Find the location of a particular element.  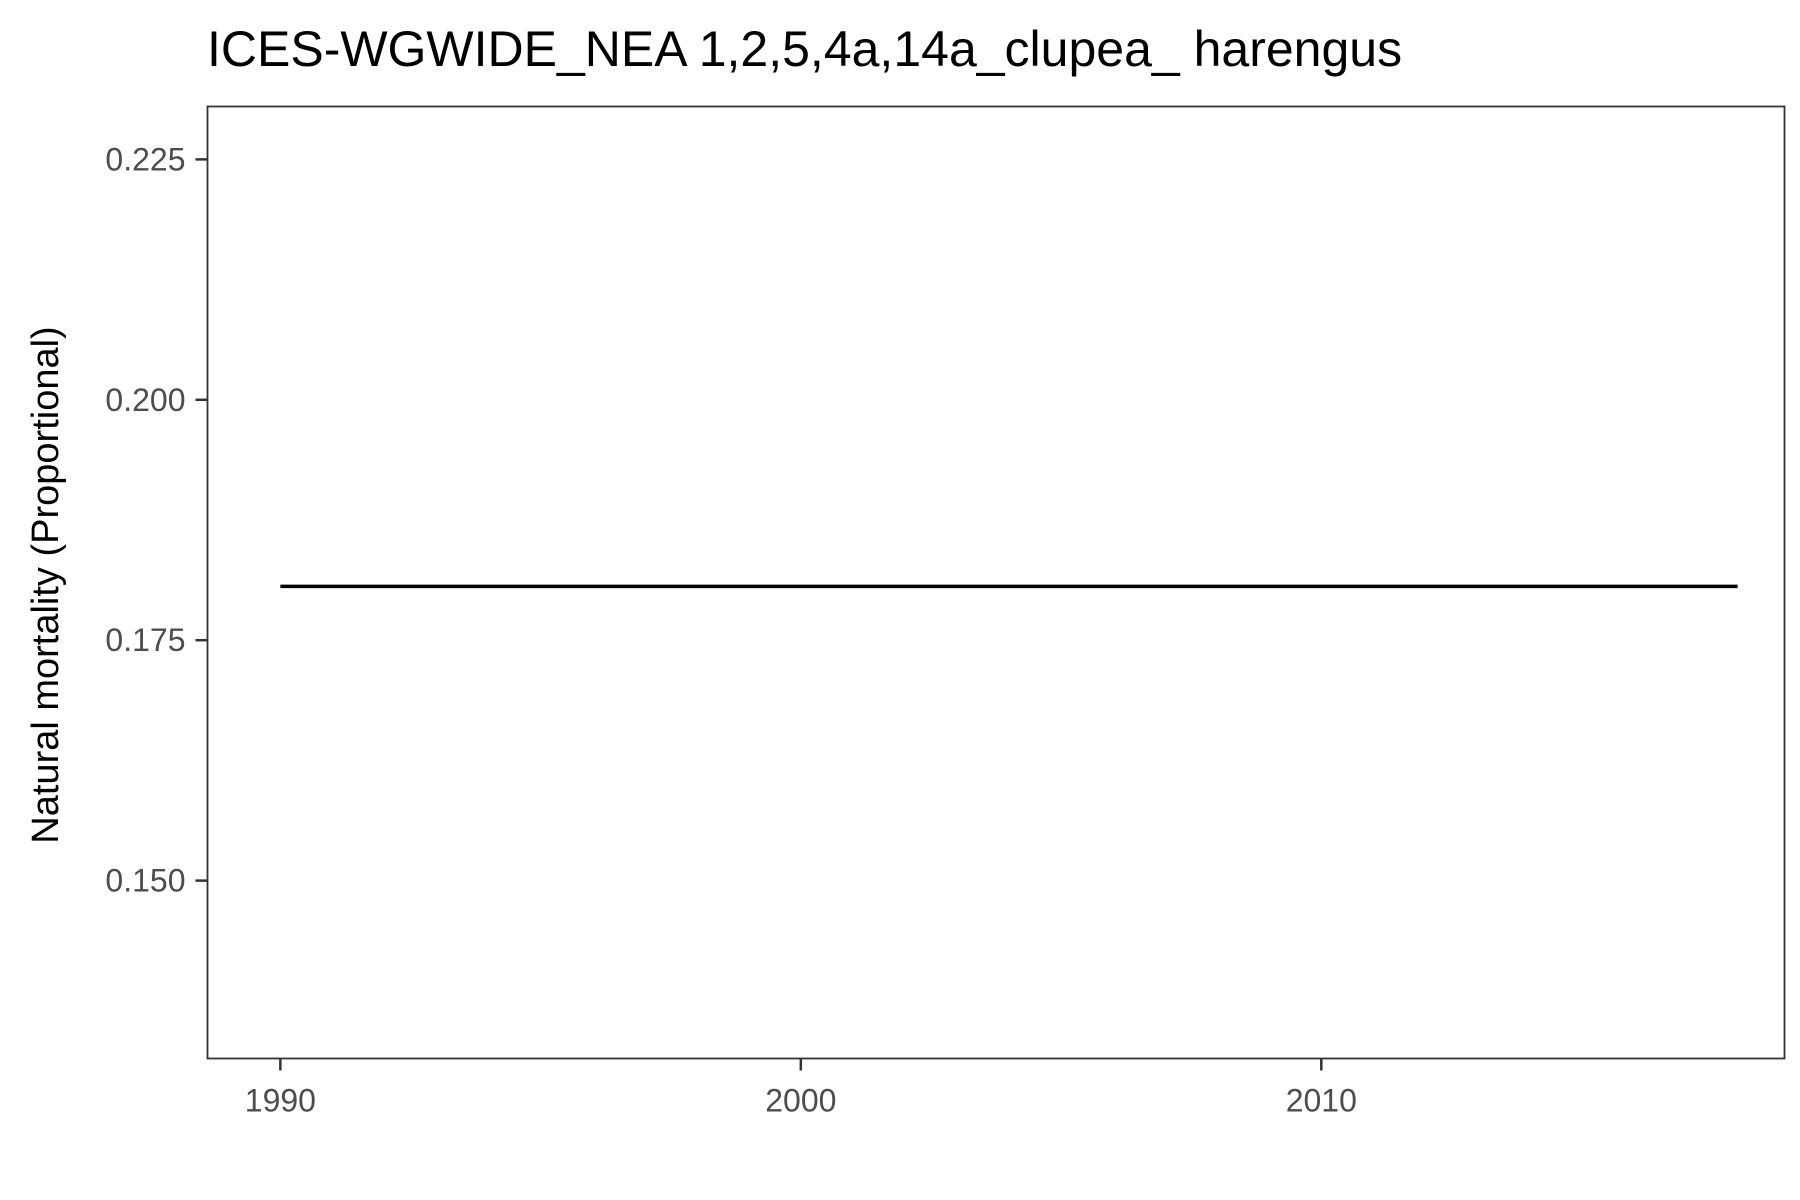

x-tick-label: 2000 is located at coordinates (800, 1101).